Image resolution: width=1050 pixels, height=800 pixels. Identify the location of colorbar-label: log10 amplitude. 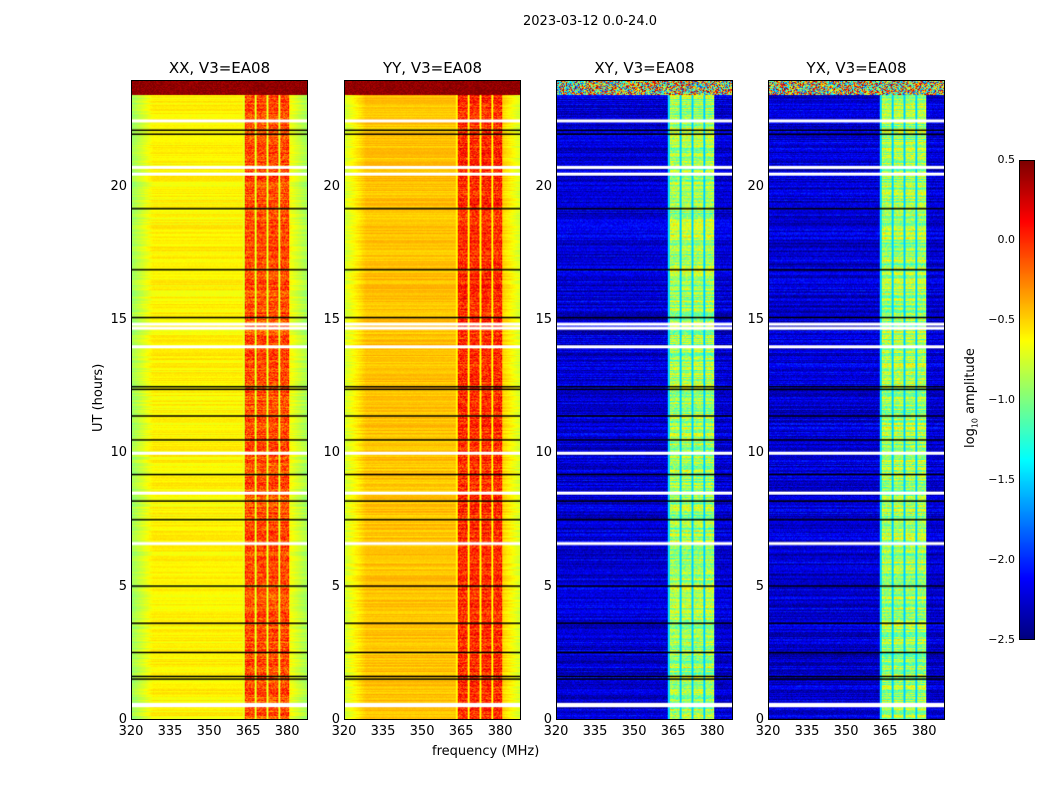
(971, 398).